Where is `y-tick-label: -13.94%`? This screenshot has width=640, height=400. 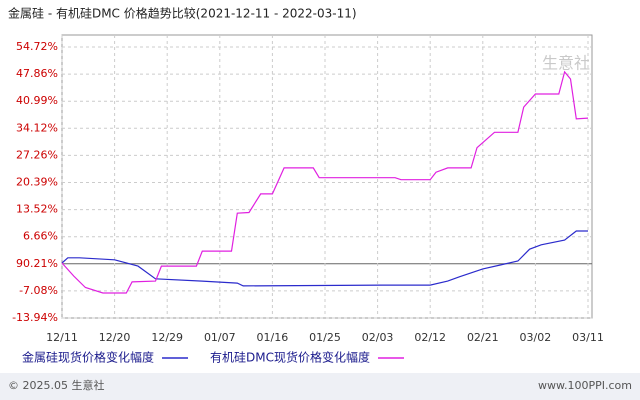 y-tick-label: -13.94% is located at coordinates (35, 317).